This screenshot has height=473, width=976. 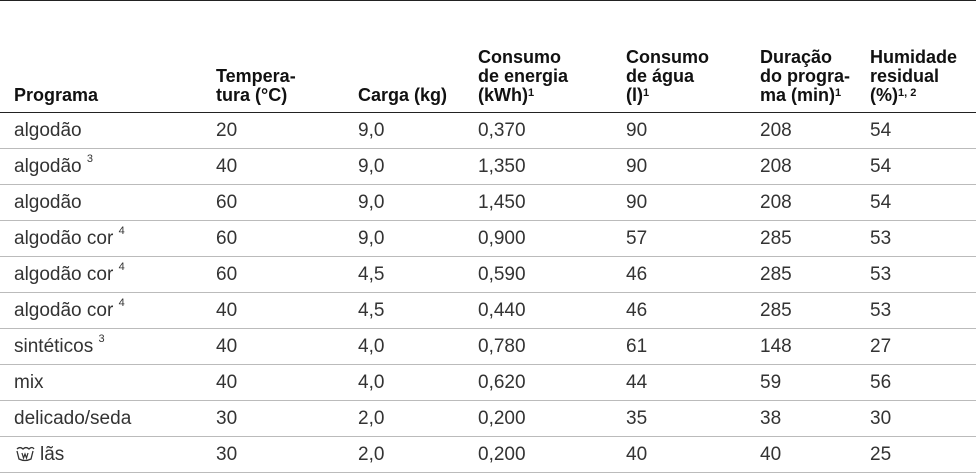 What do you see at coordinates (552, 454) in the screenshot?
I see `value-cell: 0,200` at bounding box center [552, 454].